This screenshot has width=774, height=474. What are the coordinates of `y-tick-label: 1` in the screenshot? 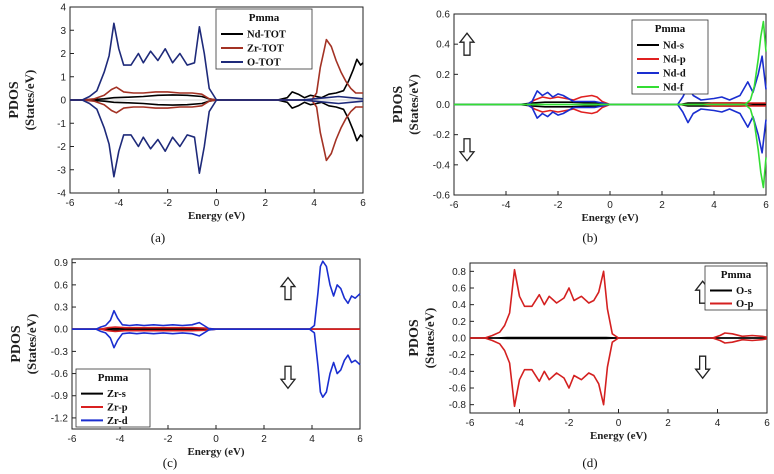 It's located at (63, 77).